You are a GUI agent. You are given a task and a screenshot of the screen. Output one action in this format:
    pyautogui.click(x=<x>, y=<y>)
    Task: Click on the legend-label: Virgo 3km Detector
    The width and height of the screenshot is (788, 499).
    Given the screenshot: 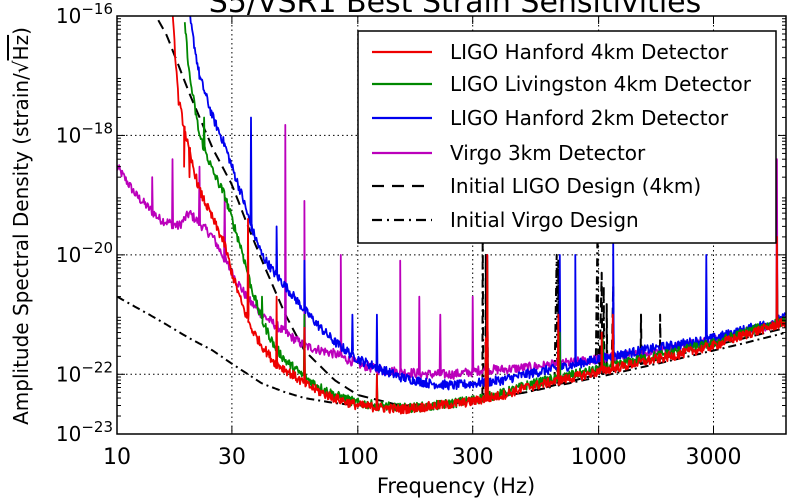 What is the action you would take?
    pyautogui.click(x=548, y=153)
    